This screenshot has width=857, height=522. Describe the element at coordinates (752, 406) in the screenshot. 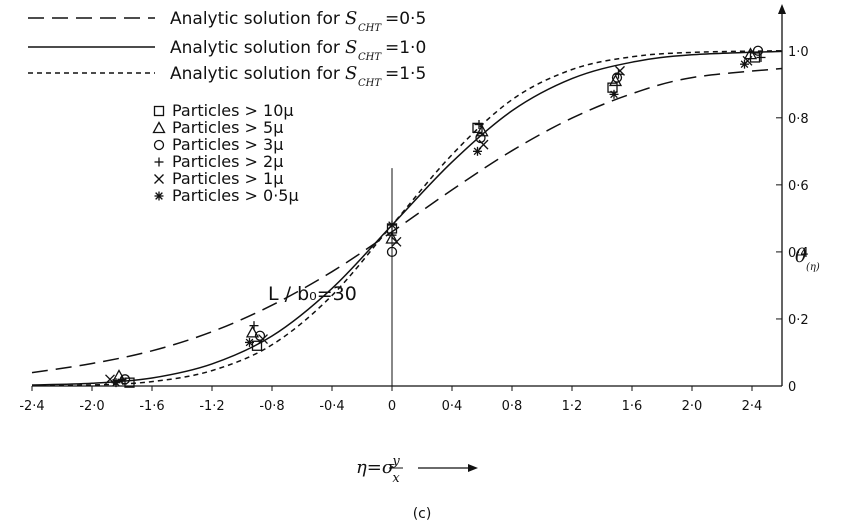

I see `x-tick-label: 2·4` at that location.